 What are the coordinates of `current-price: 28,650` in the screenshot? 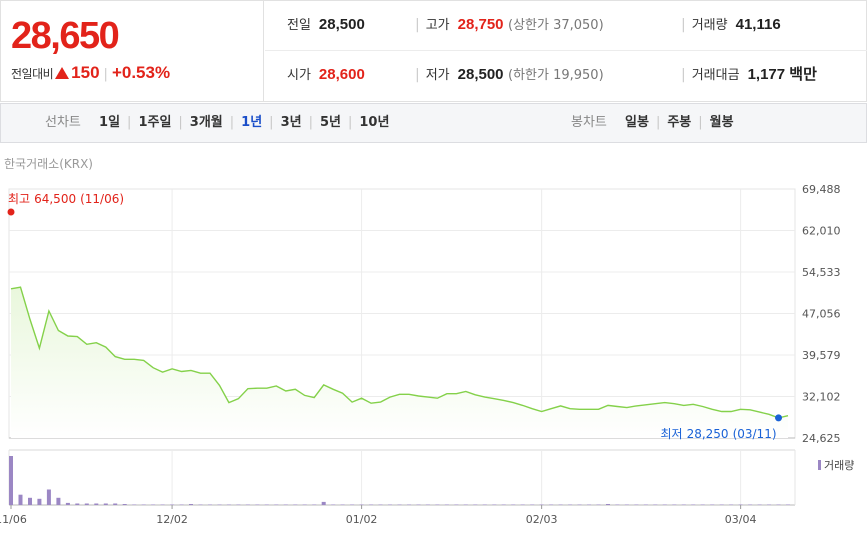 It's located at (65, 36).